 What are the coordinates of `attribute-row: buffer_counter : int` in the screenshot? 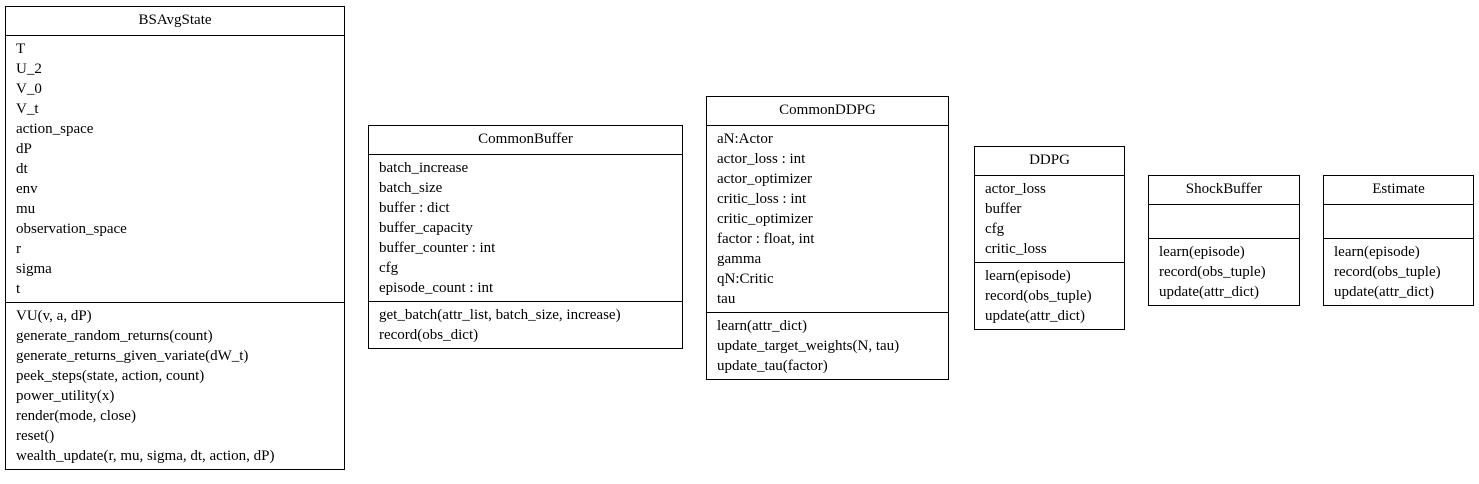 It's located at (437, 248).